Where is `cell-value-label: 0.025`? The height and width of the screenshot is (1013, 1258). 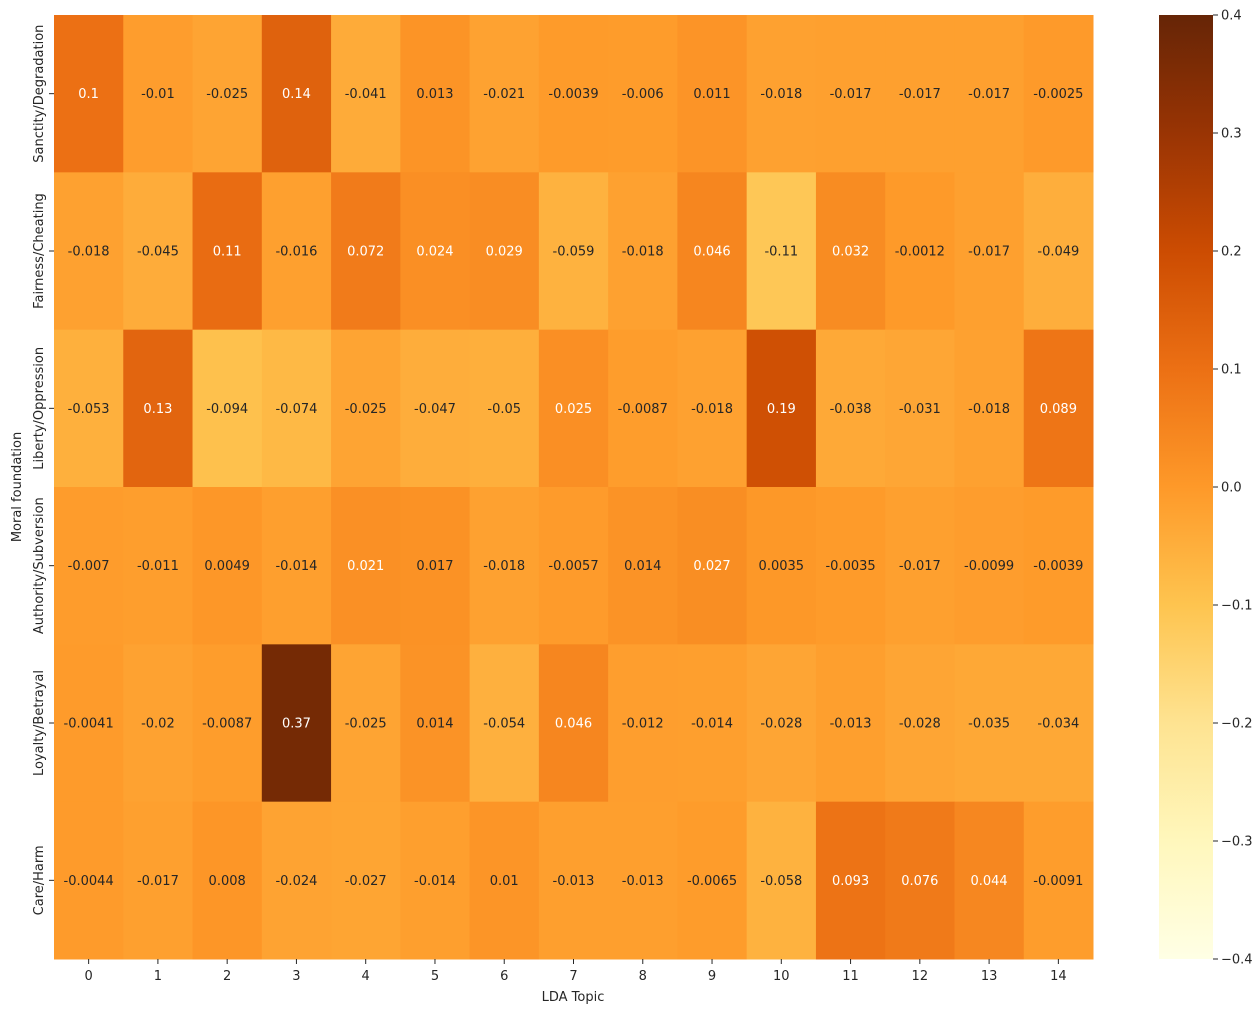
cell-value-label: 0.025 is located at coordinates (573, 409).